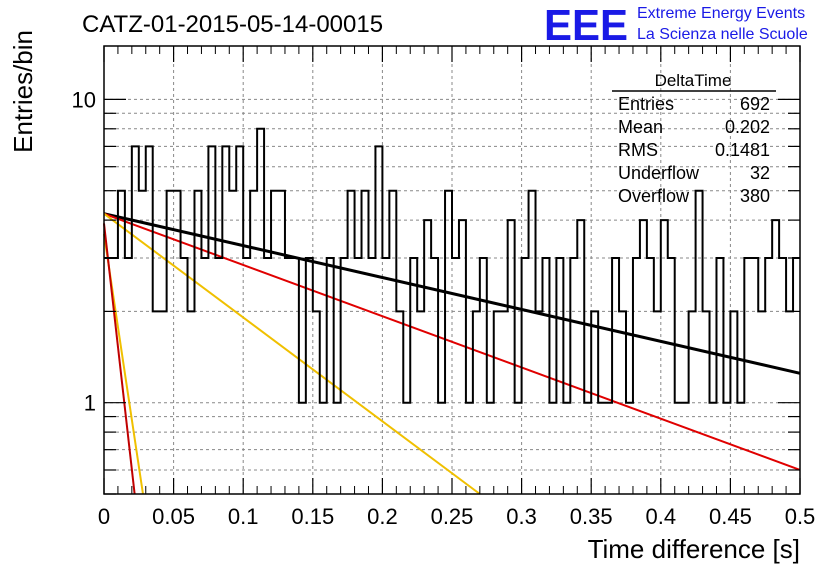 Image resolution: width=836 pixels, height=572 pixels. What do you see at coordinates (654, 196) in the screenshot?
I see `stats-label: Overflow` at bounding box center [654, 196].